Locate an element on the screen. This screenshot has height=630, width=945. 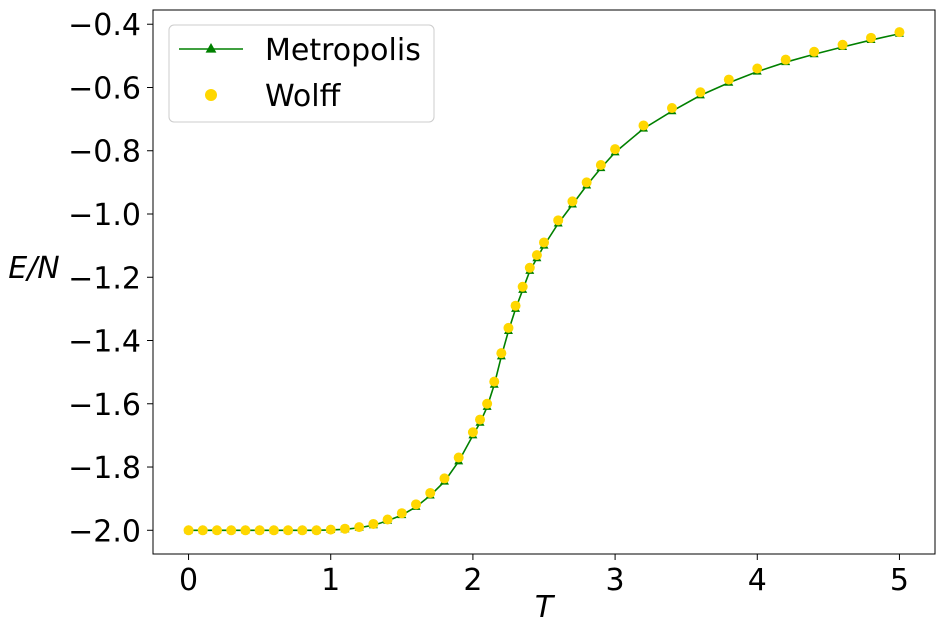
y-axis: −2.0 −1.8 −1.6 −1.4 −1.2 −1.0 −0.8 −0.6 −0.4 is located at coordinates (110, 278).